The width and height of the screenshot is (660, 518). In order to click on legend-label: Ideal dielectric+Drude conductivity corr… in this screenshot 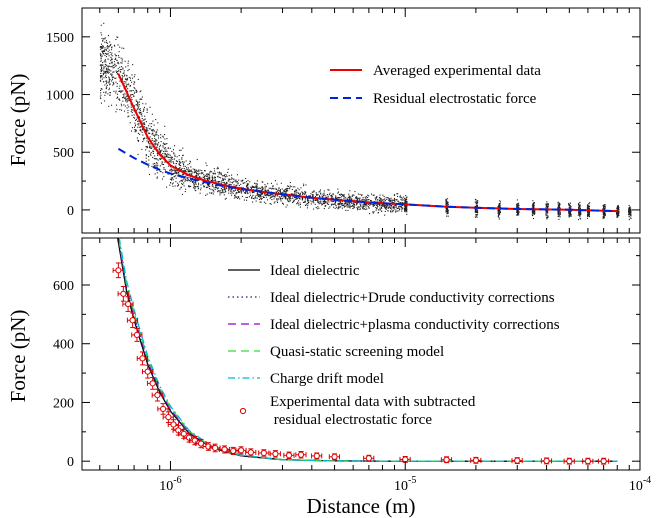, I will do `click(412, 298)`.